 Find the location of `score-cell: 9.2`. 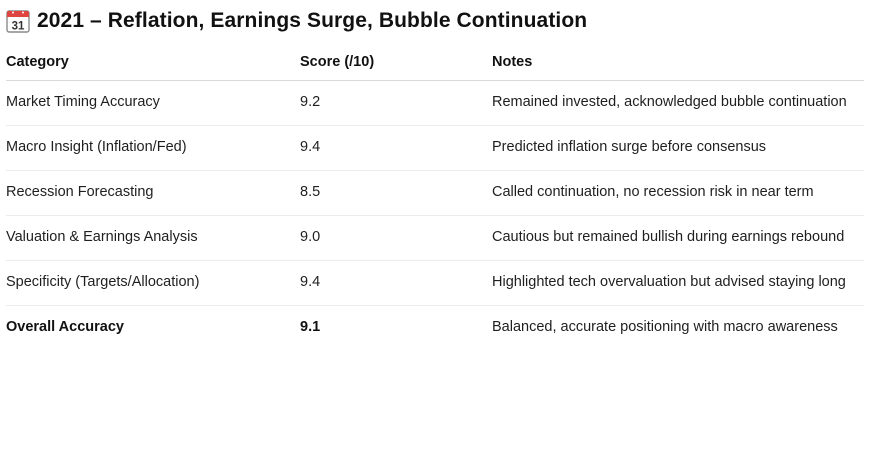

score-cell: 9.2 is located at coordinates (310, 102).